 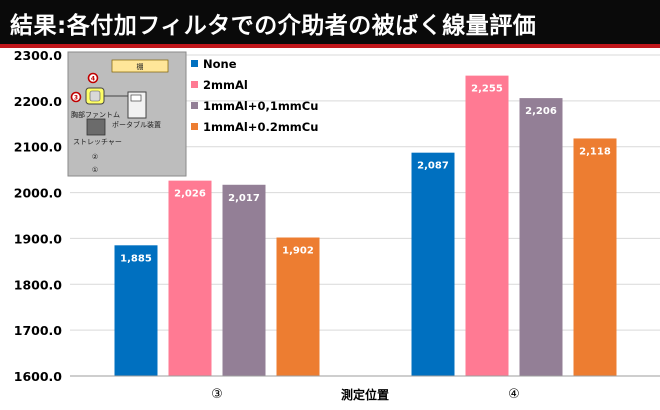 What do you see at coordinates (95, 157) in the screenshot?
I see `position-2-label: ②` at bounding box center [95, 157].